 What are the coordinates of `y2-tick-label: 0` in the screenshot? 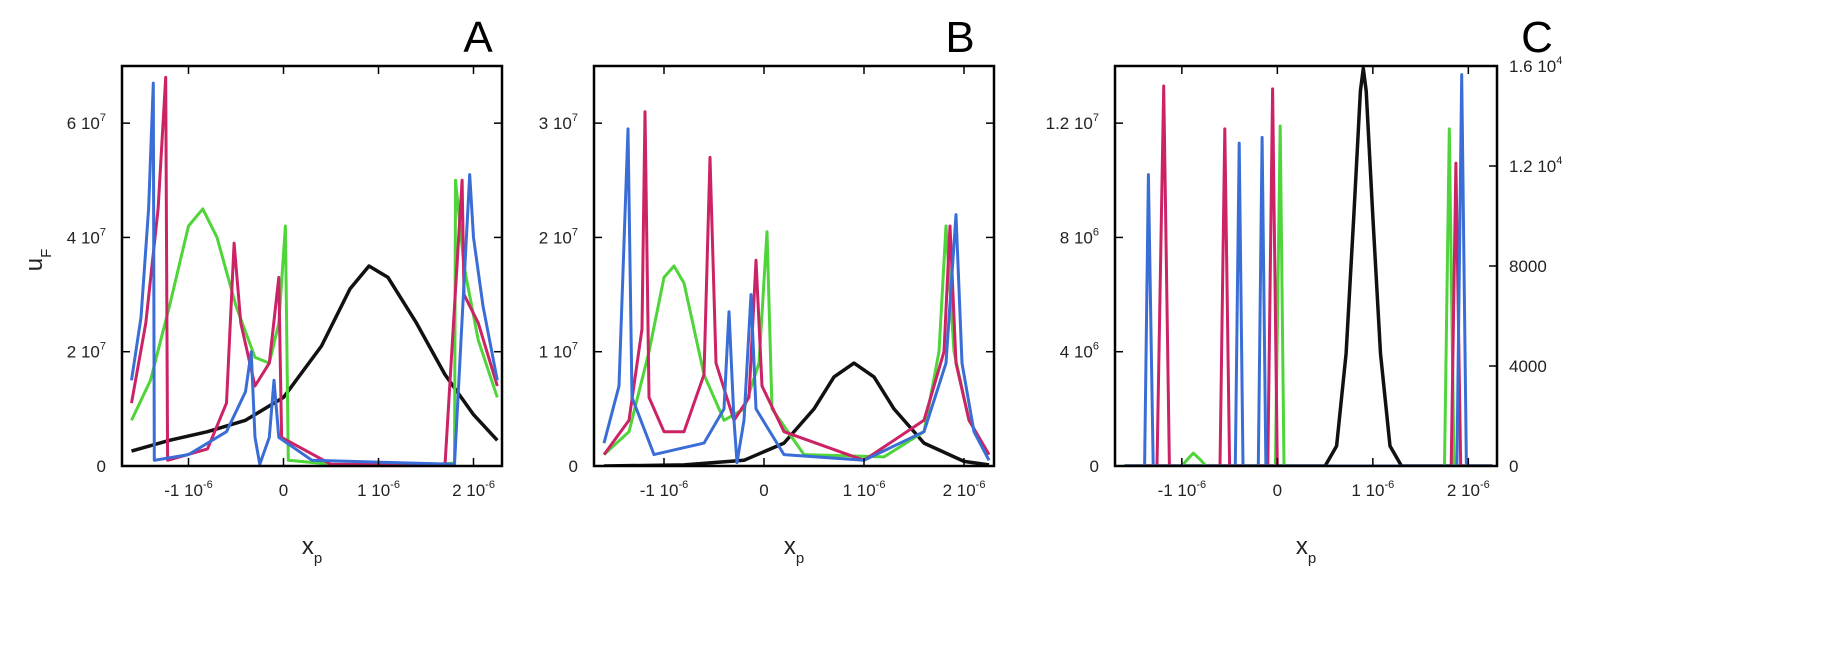 It's located at (1513, 466).